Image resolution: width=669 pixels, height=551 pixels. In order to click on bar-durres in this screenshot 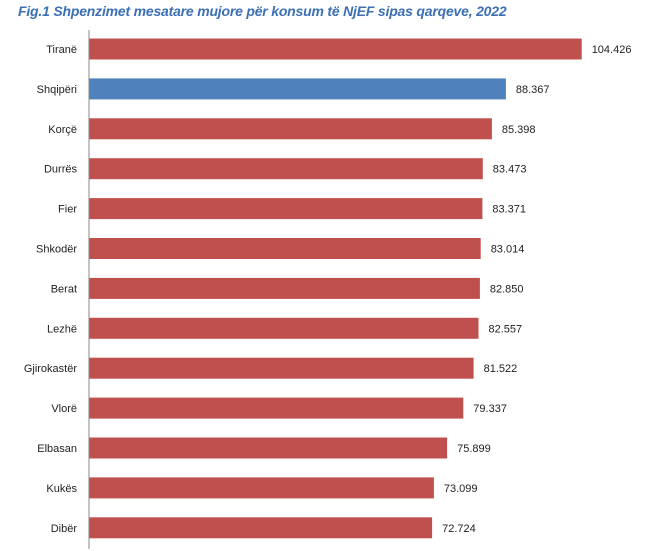, I will do `click(286, 169)`.